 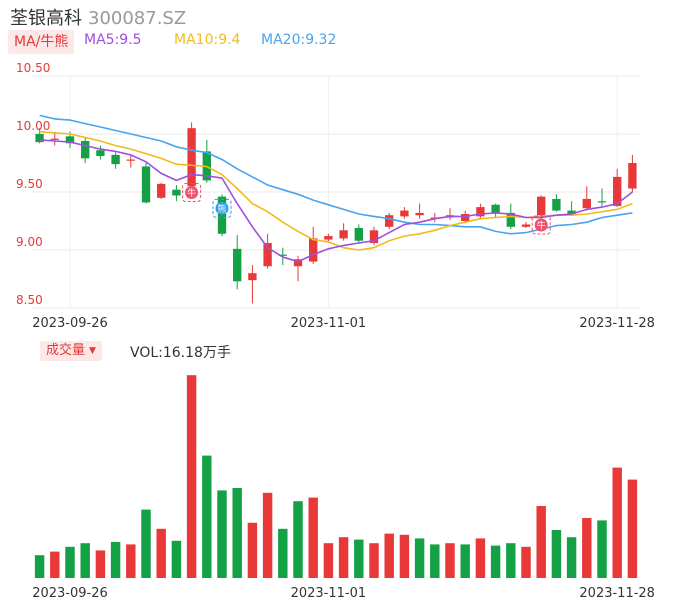 I want to click on bull-marker-icon: 牛, so click(x=192, y=193).